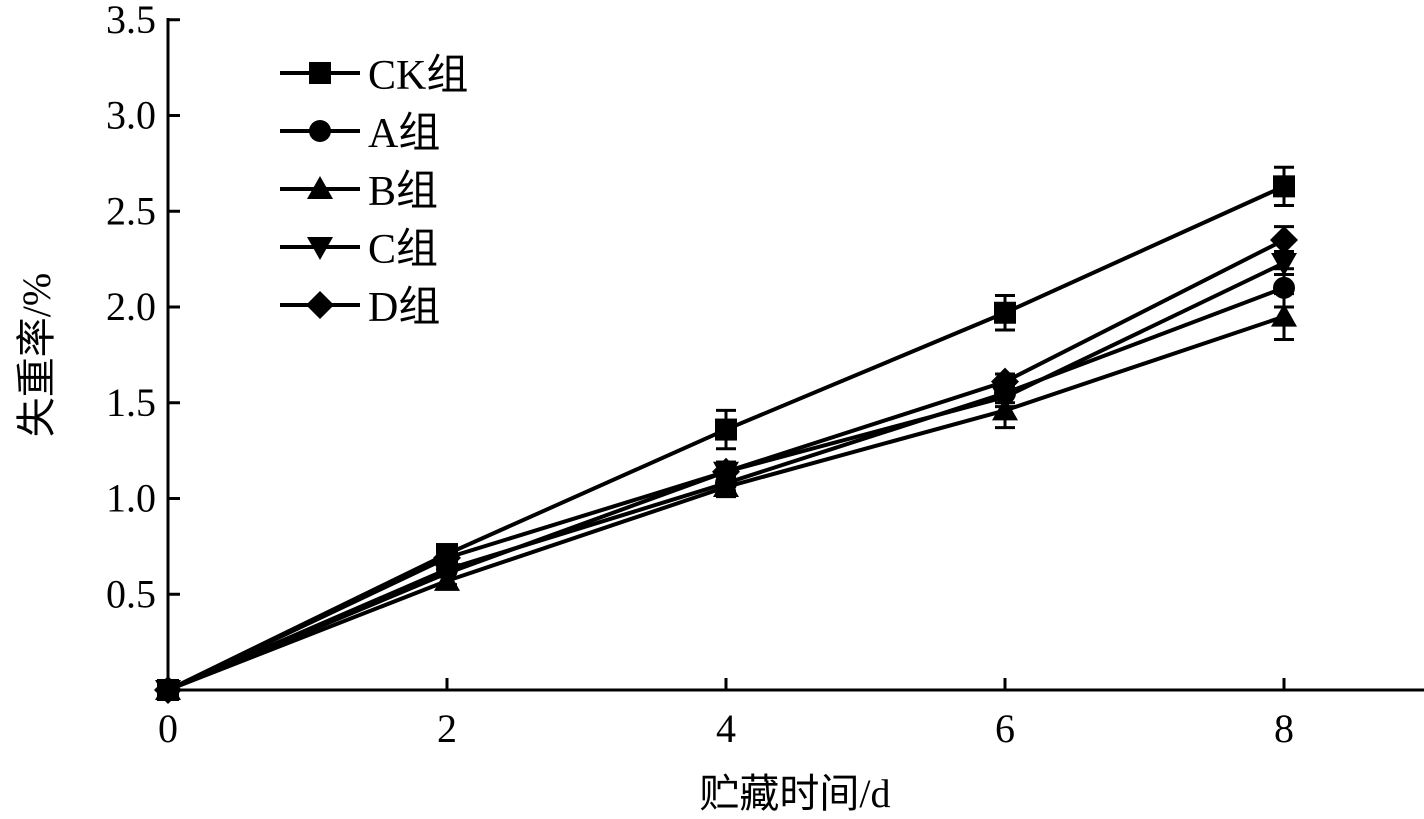 The width and height of the screenshot is (1424, 819). I want to click on point-triangle-up, so click(1284, 315).